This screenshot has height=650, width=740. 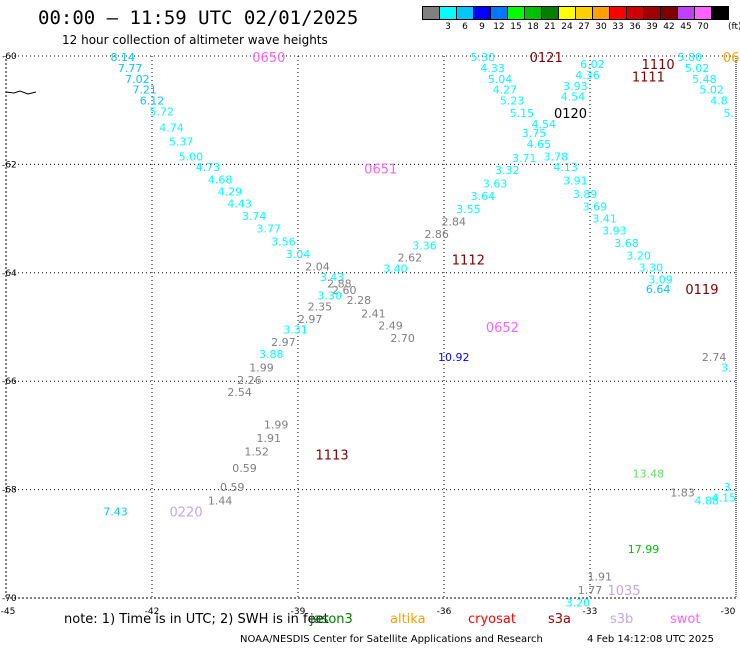 I want to click on lat-tick-label: -66, so click(x=9, y=382).